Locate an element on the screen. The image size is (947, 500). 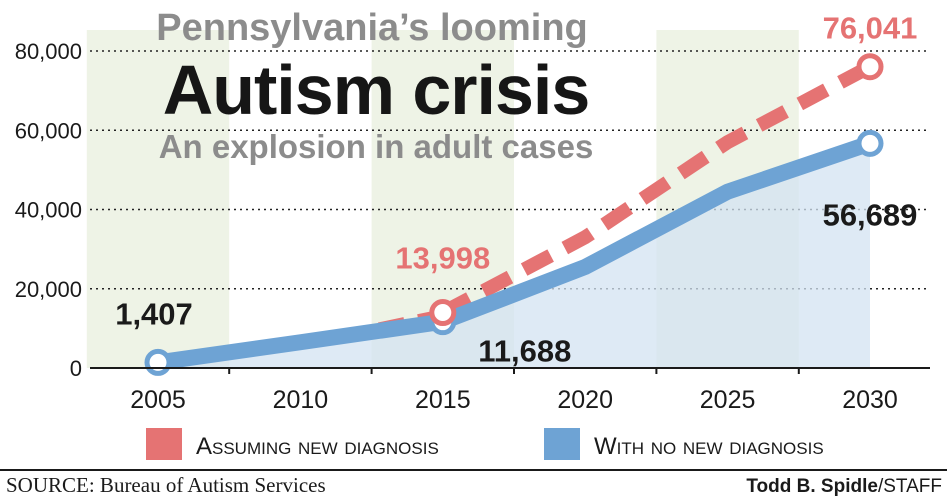
data-label: 1,407 is located at coordinates (154, 313).